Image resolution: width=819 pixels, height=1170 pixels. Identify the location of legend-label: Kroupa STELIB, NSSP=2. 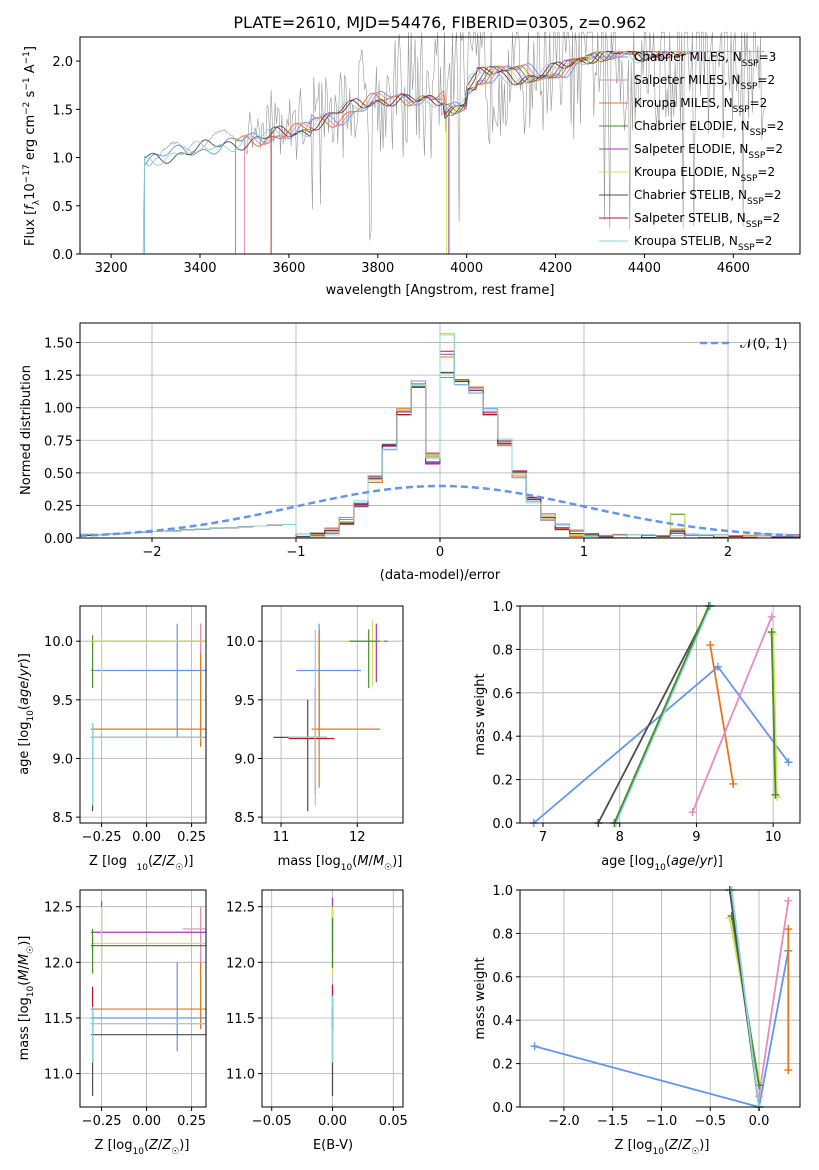
(703, 243).